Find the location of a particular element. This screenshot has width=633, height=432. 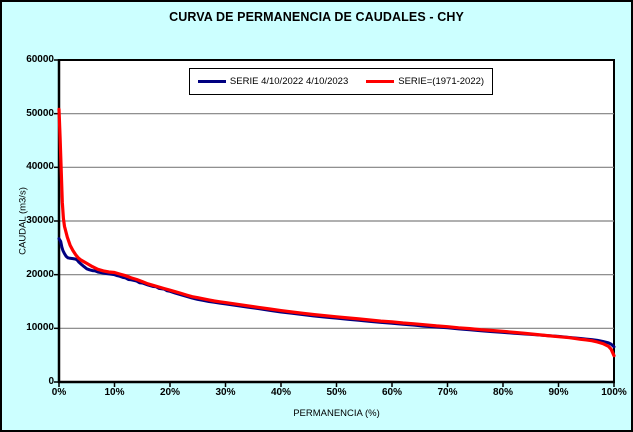

x-axis-title: PERMANENCIA (%) is located at coordinates (336, 413).